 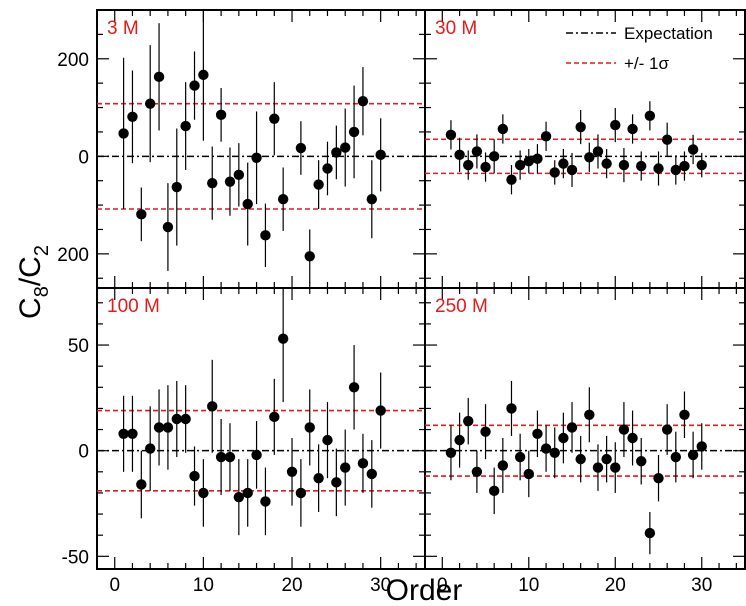 I want to click on x-tick-label: 10, so click(x=203, y=585).